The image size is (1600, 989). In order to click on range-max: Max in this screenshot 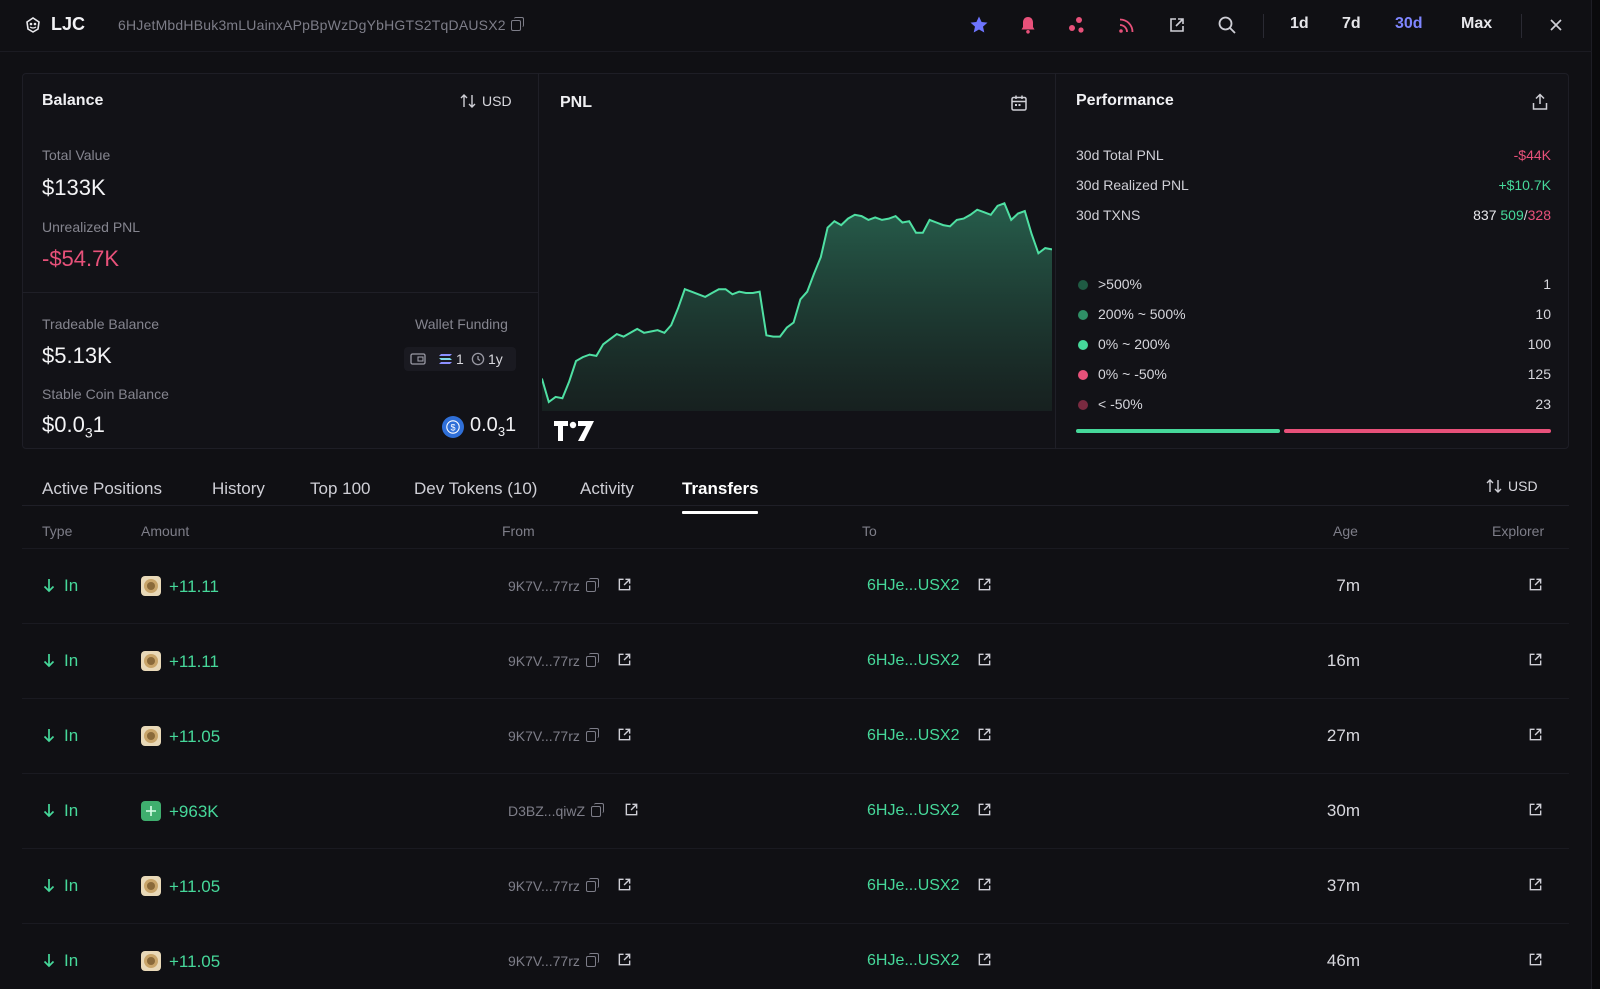, I will do `click(1477, 23)`.